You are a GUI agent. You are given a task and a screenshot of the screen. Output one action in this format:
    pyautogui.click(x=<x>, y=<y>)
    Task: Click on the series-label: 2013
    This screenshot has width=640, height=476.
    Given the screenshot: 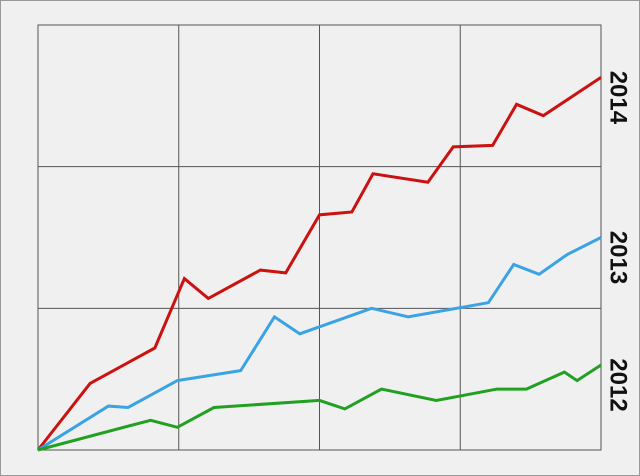 What is the action you would take?
    pyautogui.click(x=618, y=257)
    